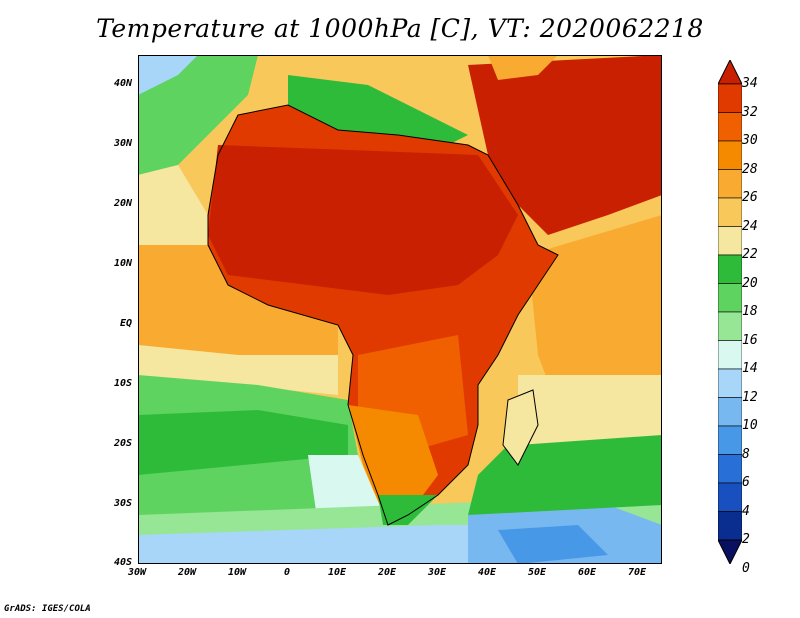 This screenshot has width=800, height=618. What do you see at coordinates (730, 72) in the screenshot?
I see `colorbar-top-triangle` at bounding box center [730, 72].